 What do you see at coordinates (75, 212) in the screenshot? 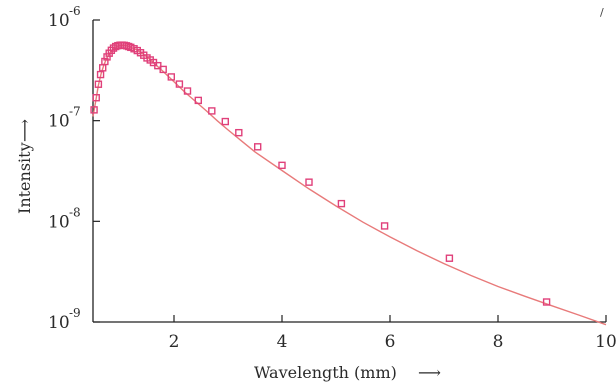
I see `y-tick-exponent: -8` at bounding box center [75, 212].